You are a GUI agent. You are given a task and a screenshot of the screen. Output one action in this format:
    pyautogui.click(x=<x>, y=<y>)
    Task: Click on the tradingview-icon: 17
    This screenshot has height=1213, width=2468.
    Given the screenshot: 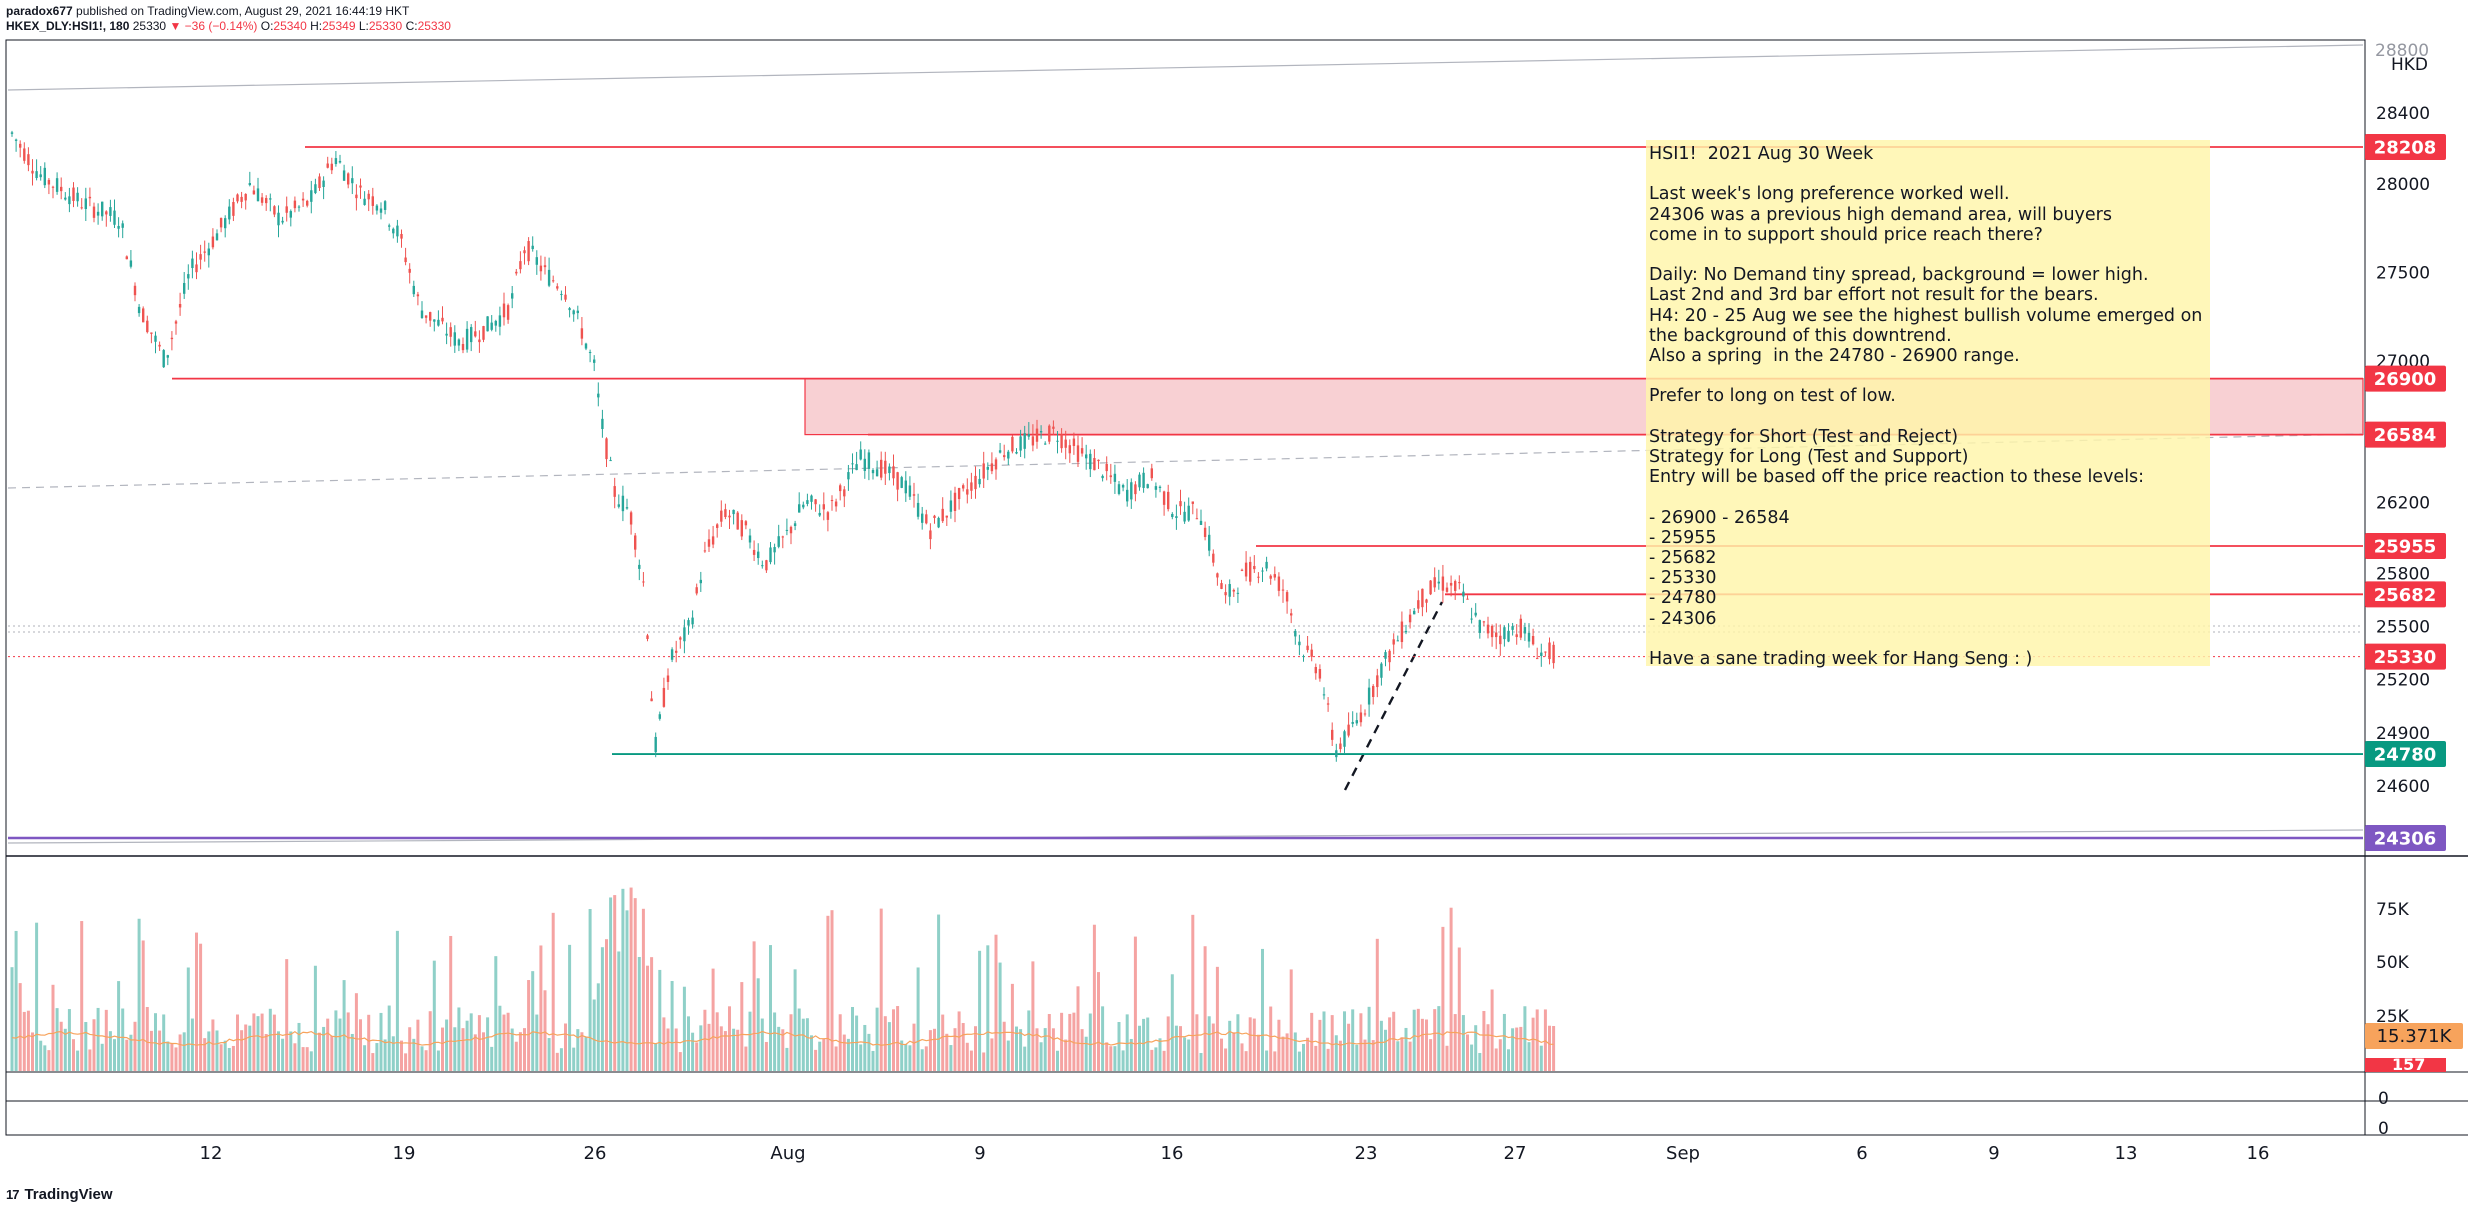 What is the action you would take?
    pyautogui.click(x=13, y=1194)
    